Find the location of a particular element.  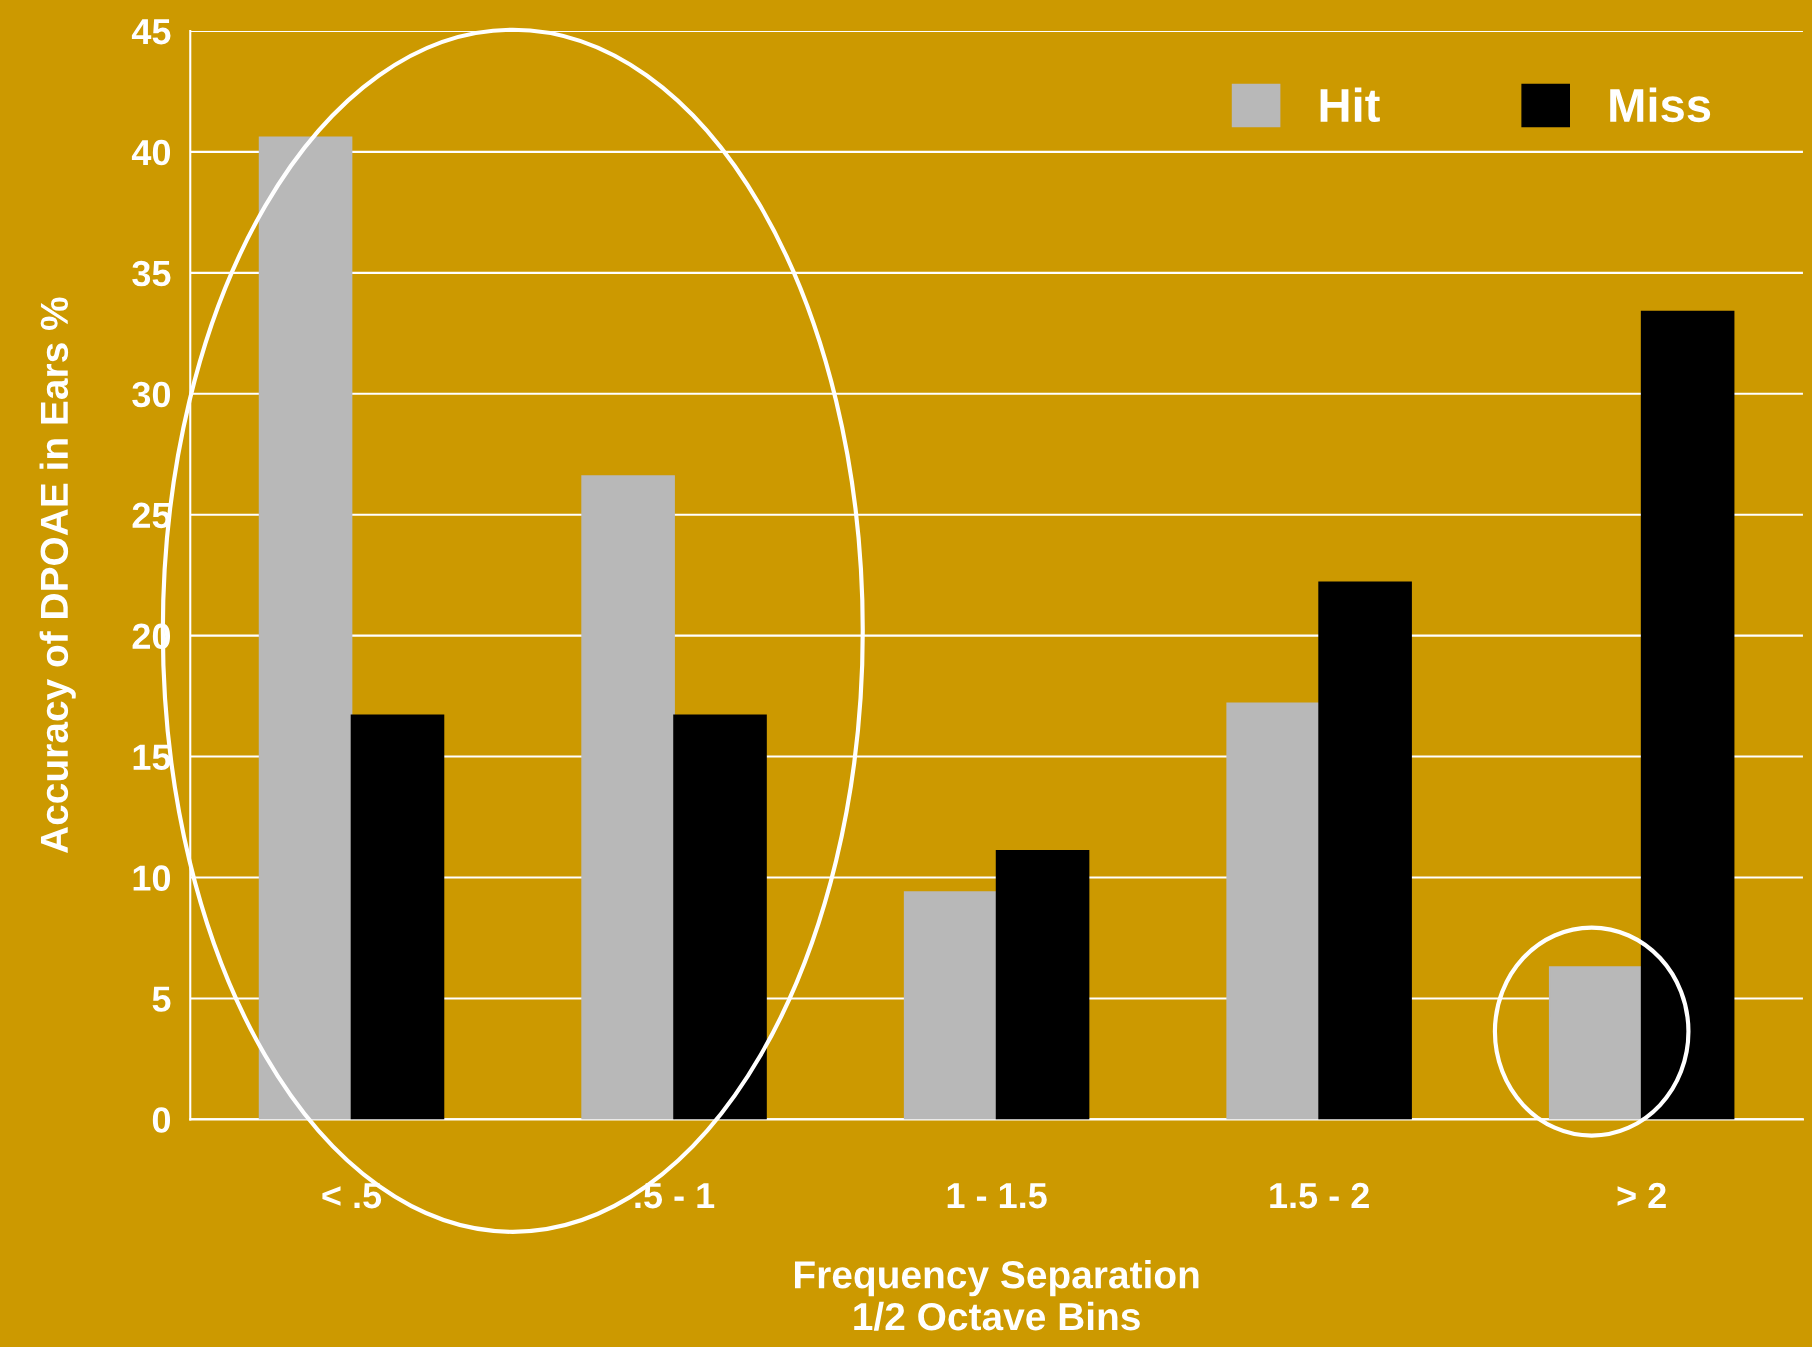

y-tick-label: 30 is located at coordinates (151, 394).